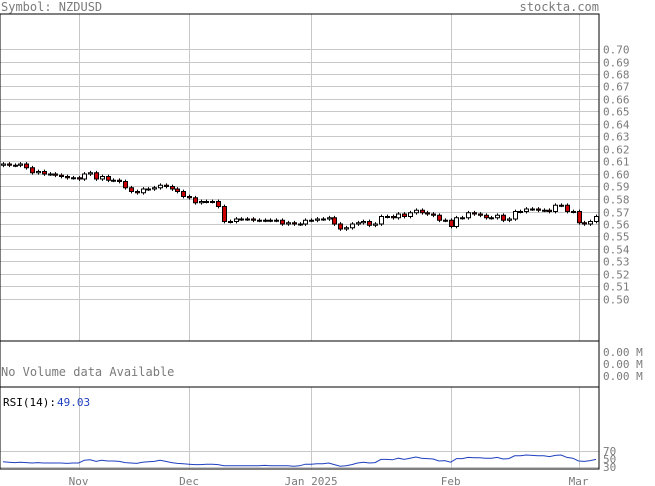 The image size is (655, 486). I want to click on y-tick-label: 0.59, so click(616, 187).